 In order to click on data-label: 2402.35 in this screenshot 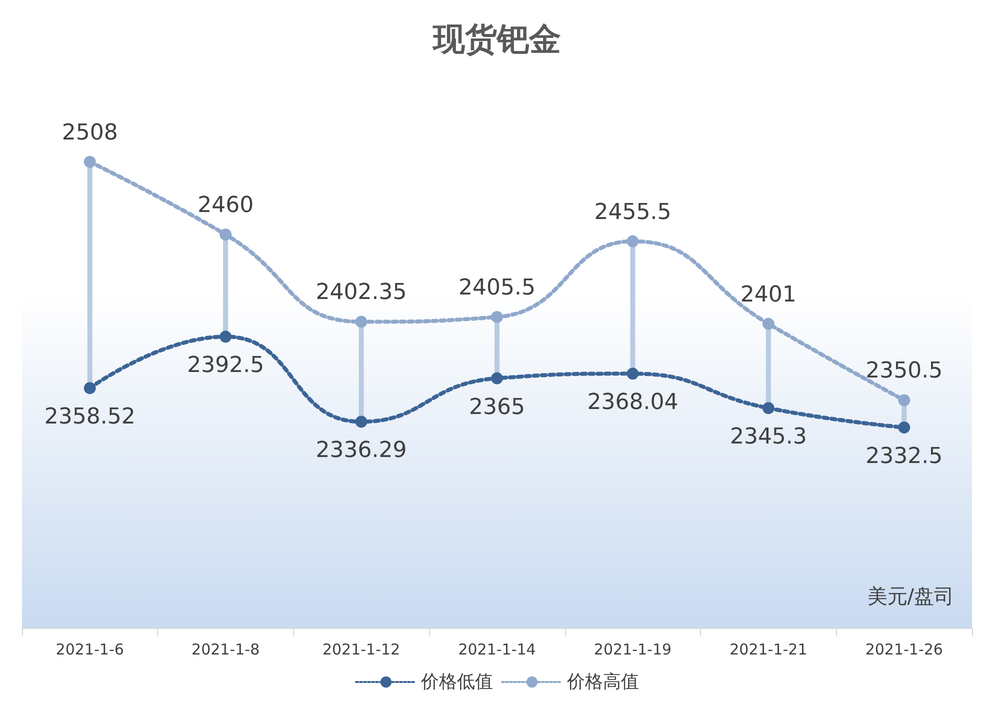, I will do `click(361, 293)`.